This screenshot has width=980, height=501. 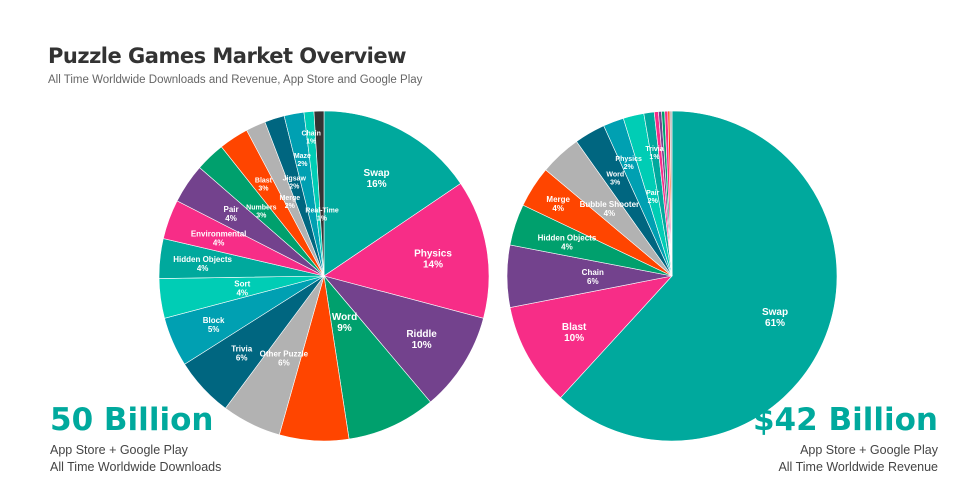 What do you see at coordinates (214, 329) in the screenshot?
I see `slice-label-value: 5%` at bounding box center [214, 329].